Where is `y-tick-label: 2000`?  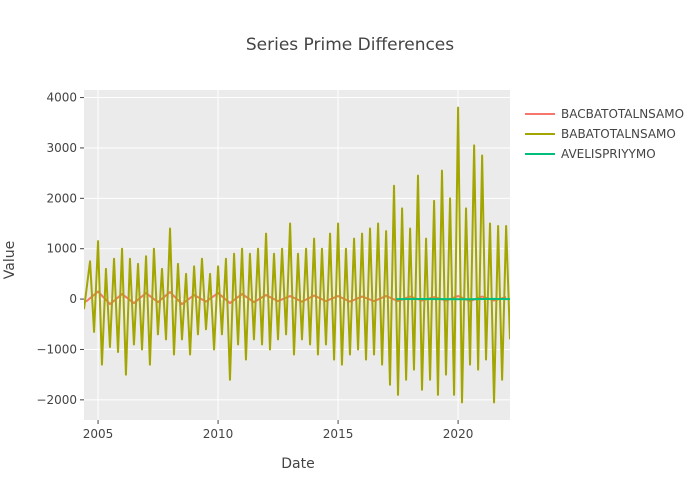
y-tick-label: 2000 is located at coordinates (61, 198).